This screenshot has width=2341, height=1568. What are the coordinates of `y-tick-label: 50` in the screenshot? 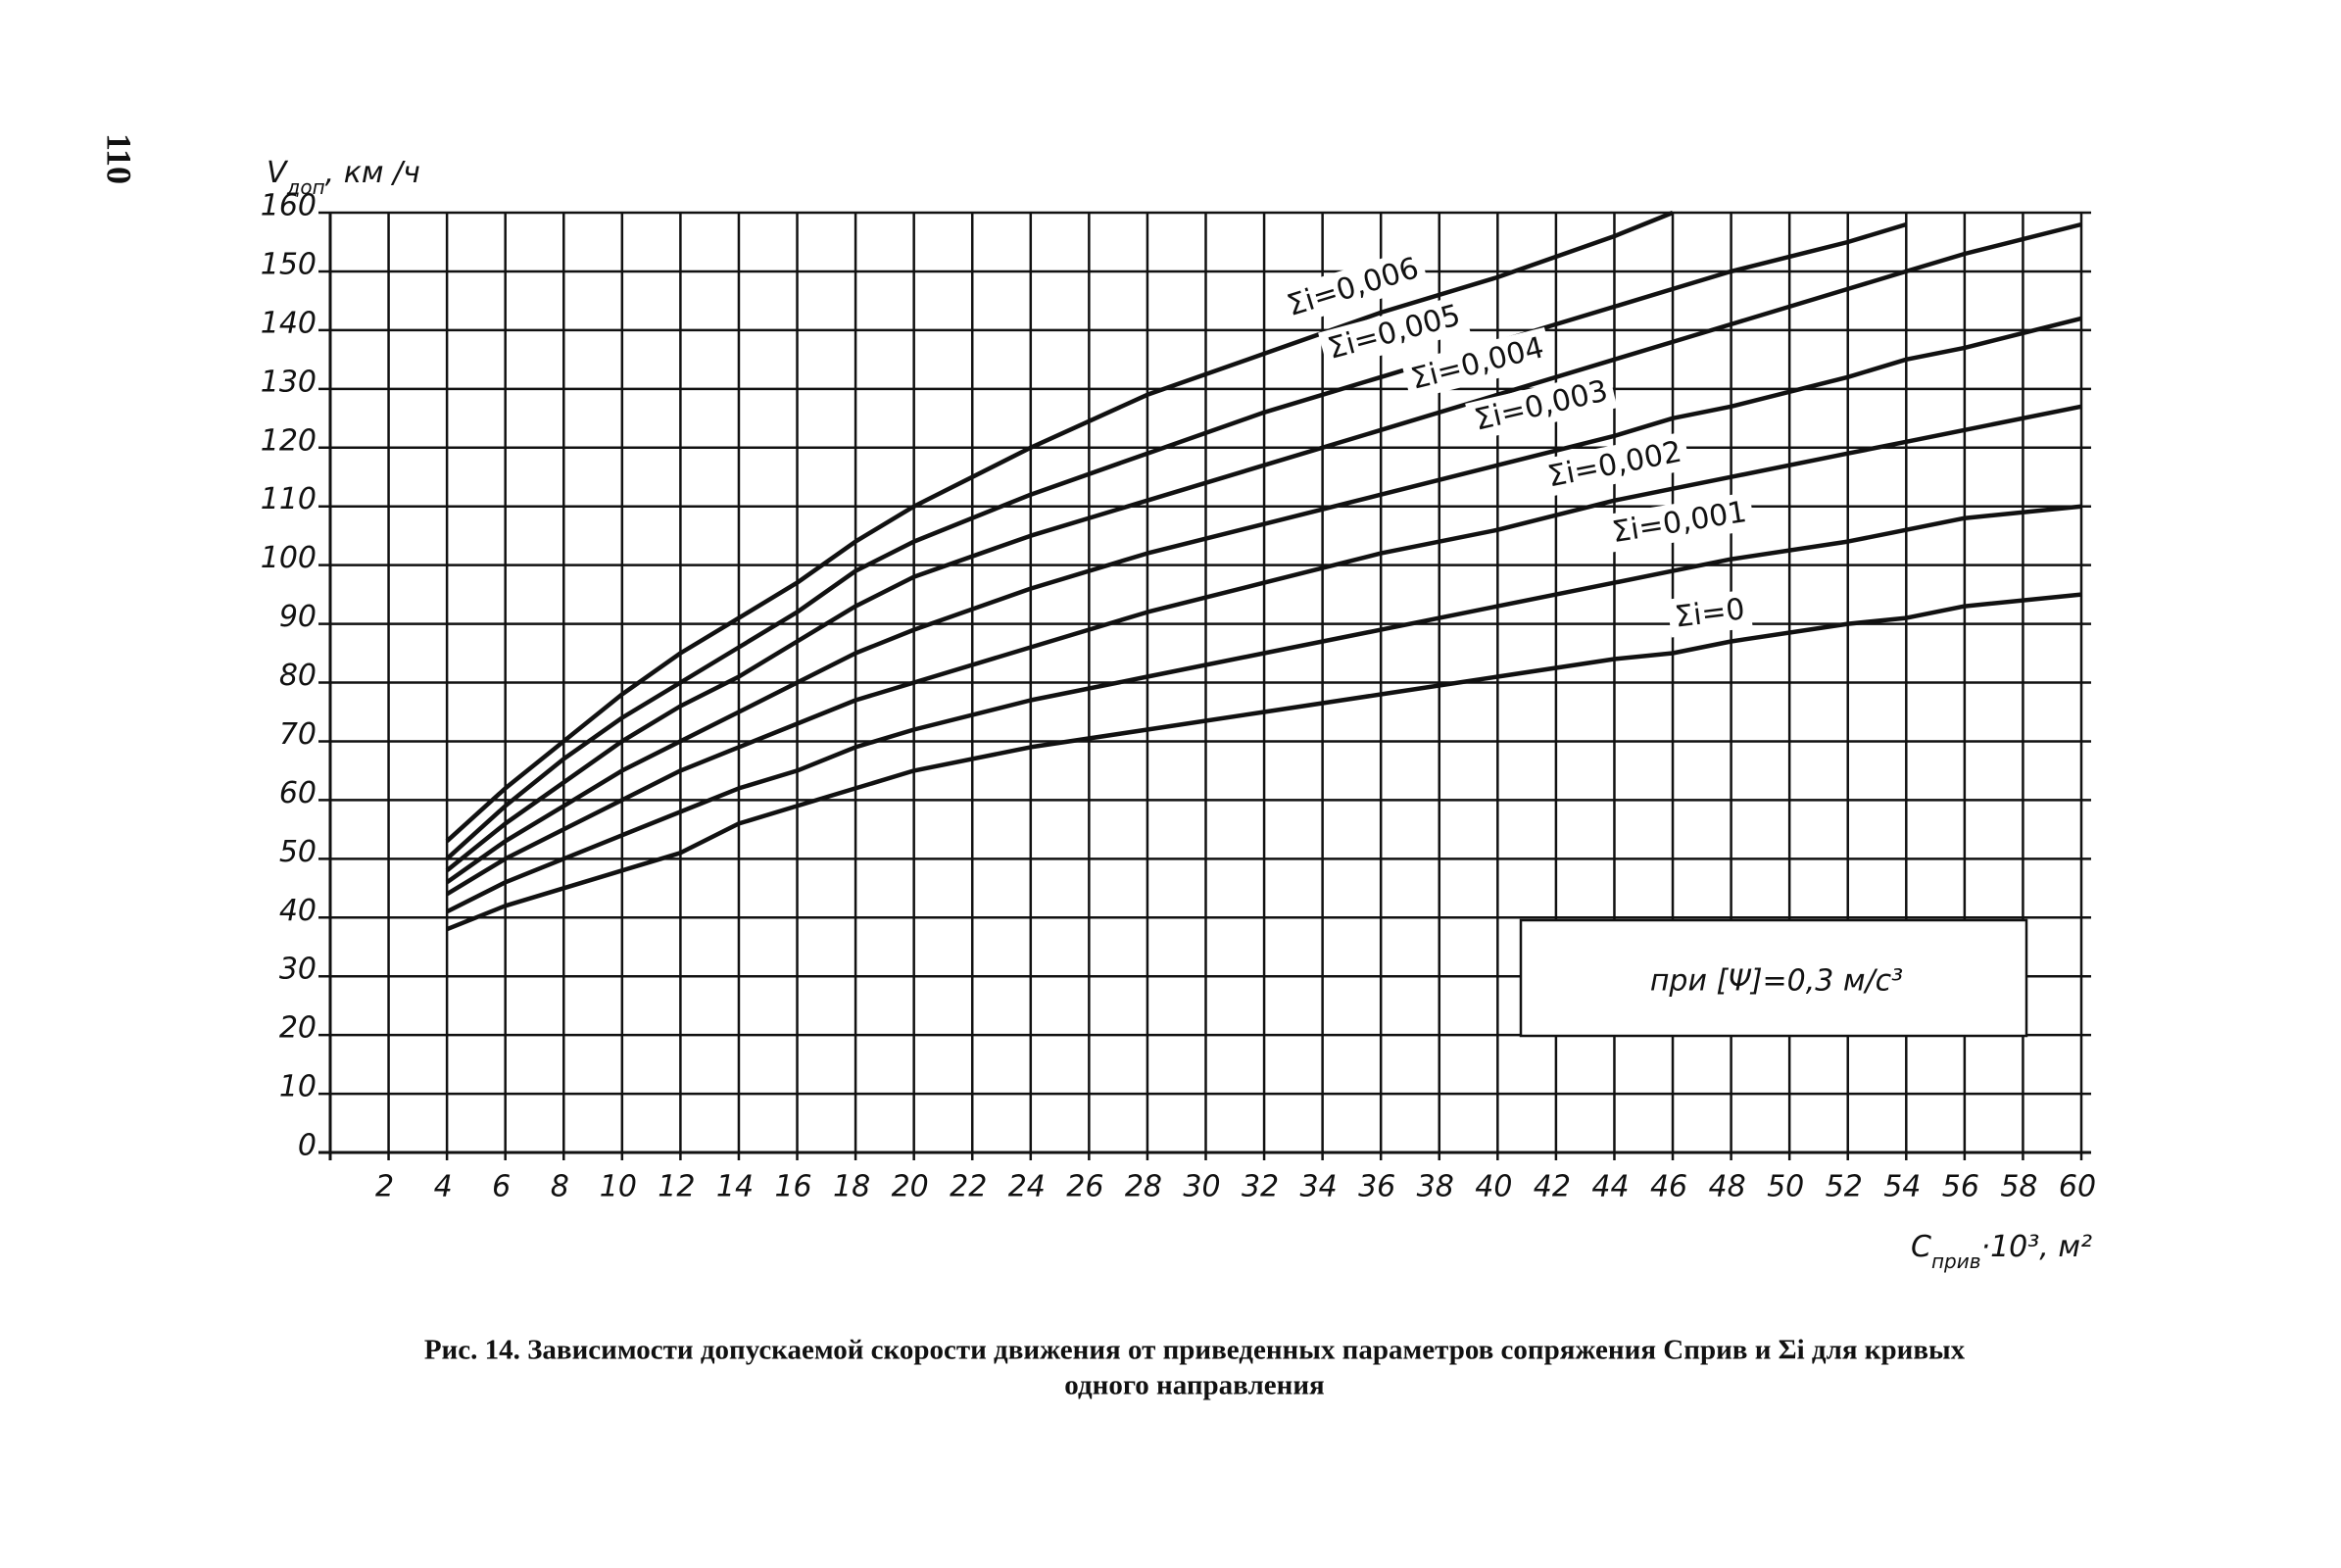 It's located at (298, 852).